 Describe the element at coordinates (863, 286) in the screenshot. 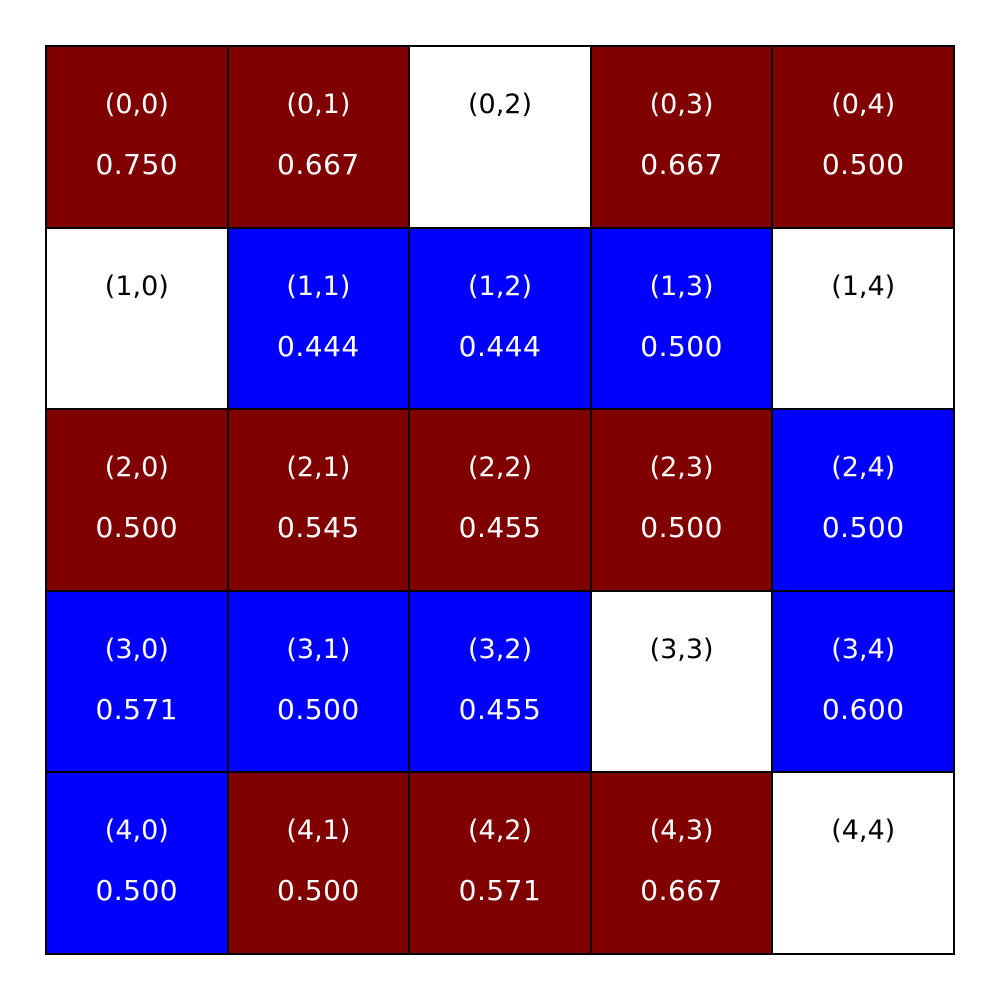

I see `cell-coord: (1,4)` at that location.